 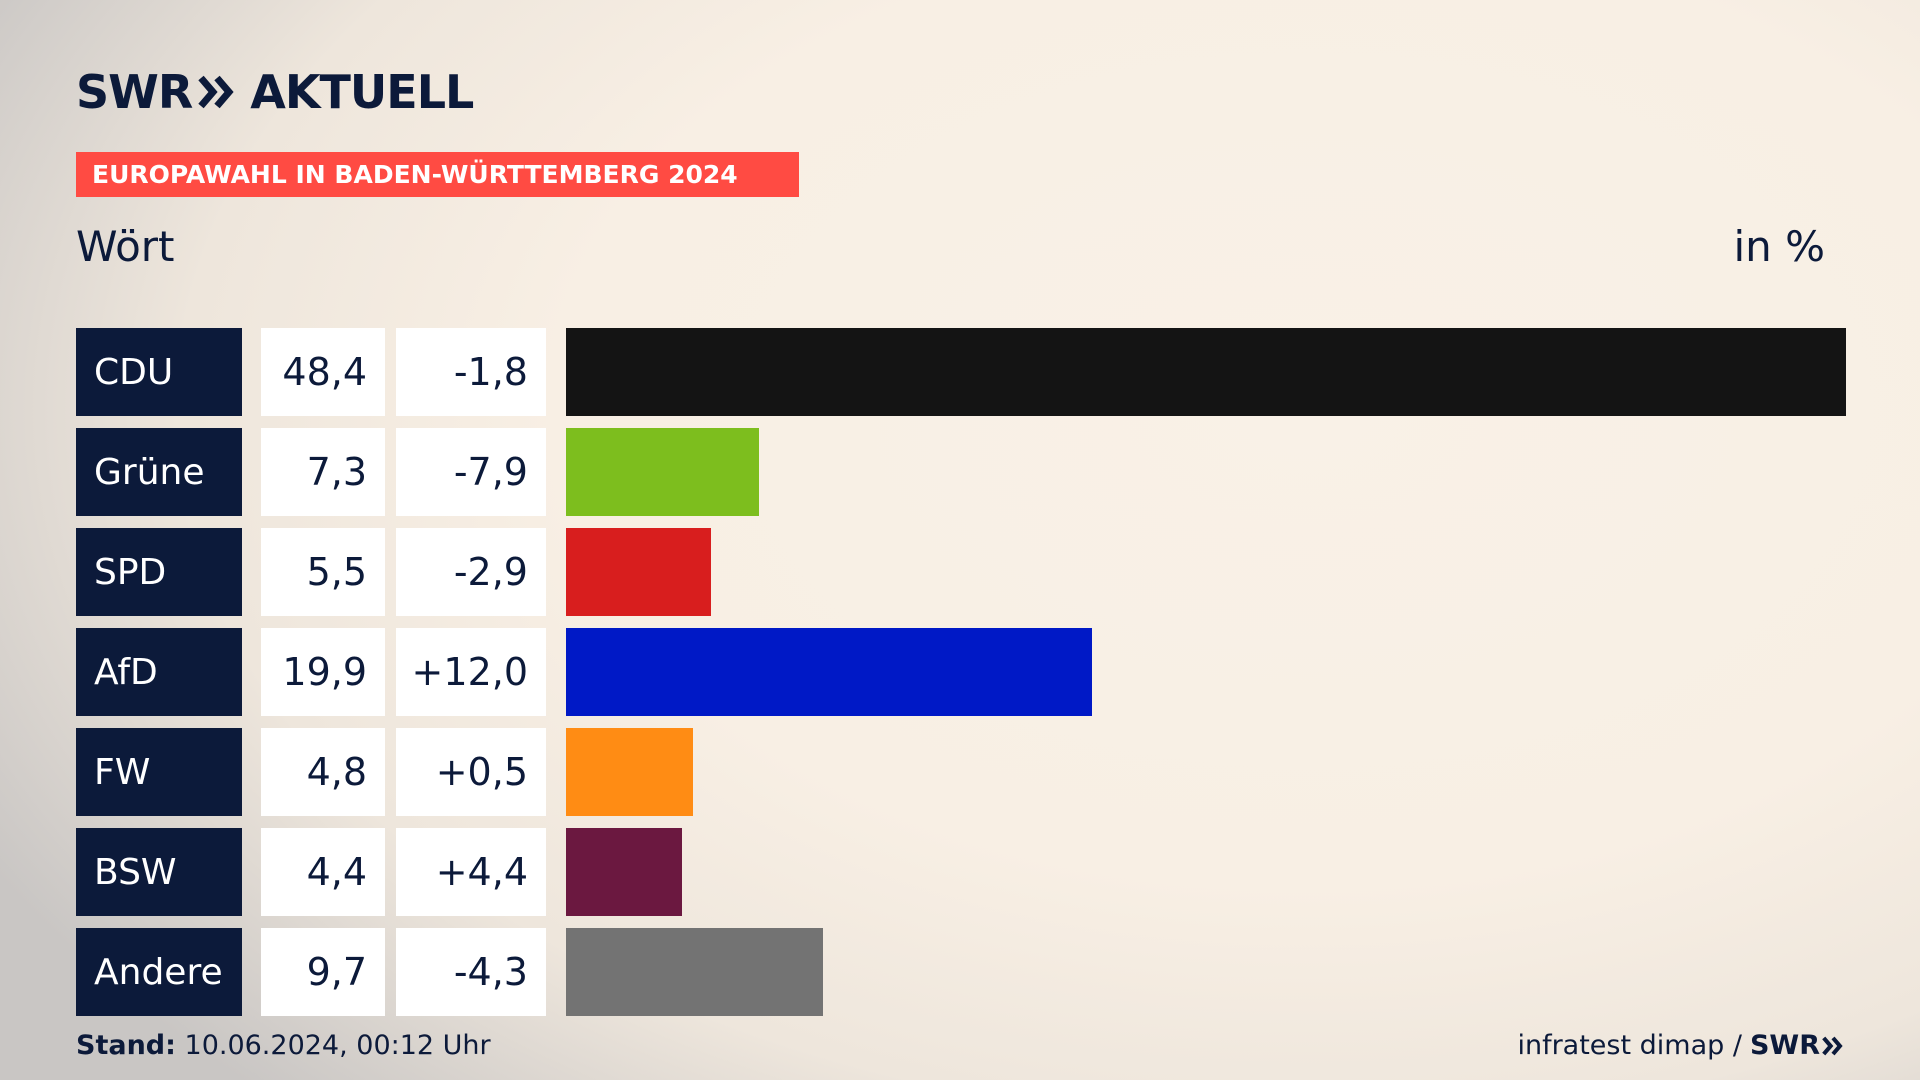 I want to click on vote-share-value: 7,3, so click(x=323, y=472).